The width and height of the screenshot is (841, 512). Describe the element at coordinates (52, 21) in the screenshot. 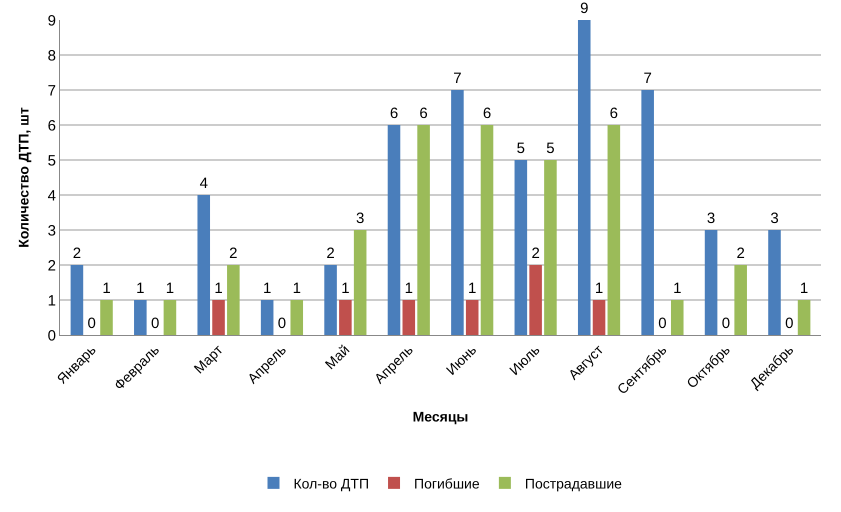

I see `y-tick-label: 9` at that location.